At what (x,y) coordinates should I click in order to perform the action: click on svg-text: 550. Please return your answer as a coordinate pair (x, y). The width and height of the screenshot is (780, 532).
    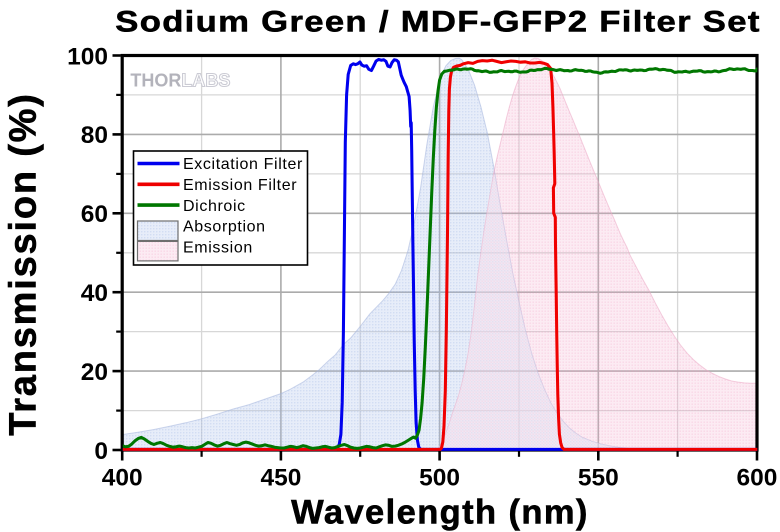
    Looking at the image, I should click on (598, 478).